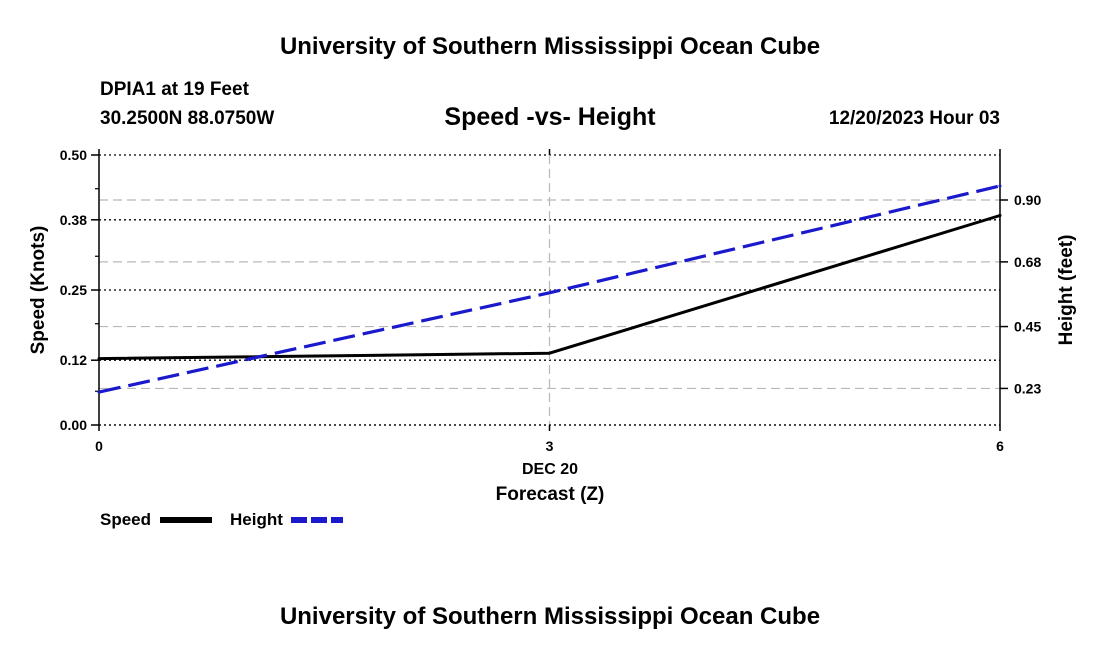 The height and width of the screenshot is (650, 1100). What do you see at coordinates (73, 290) in the screenshot?
I see `y-tick-label-left: 0.25` at bounding box center [73, 290].